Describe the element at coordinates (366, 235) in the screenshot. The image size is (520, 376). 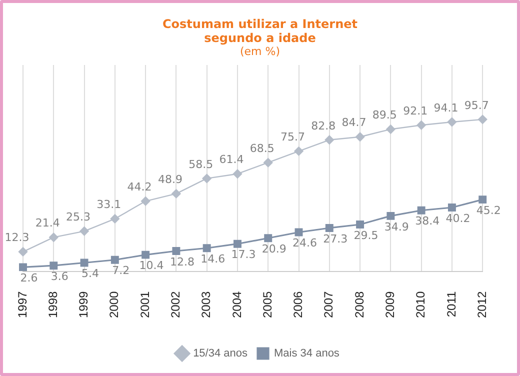
I see `data-label: 29.5` at that location.